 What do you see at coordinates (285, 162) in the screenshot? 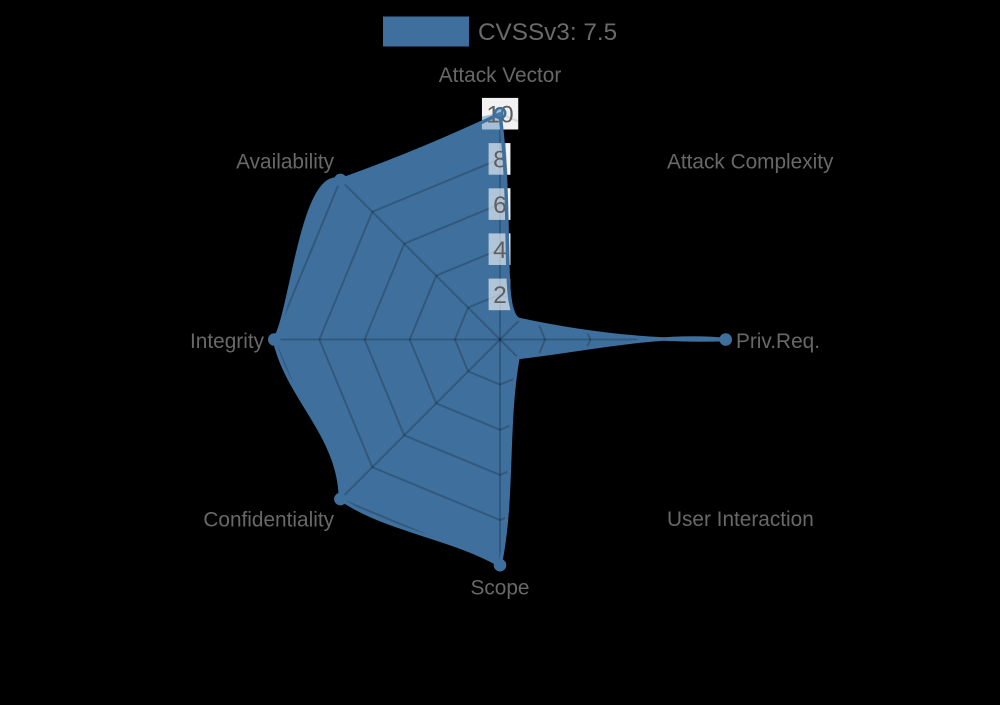
I see `svg-text: Availability` at bounding box center [285, 162].